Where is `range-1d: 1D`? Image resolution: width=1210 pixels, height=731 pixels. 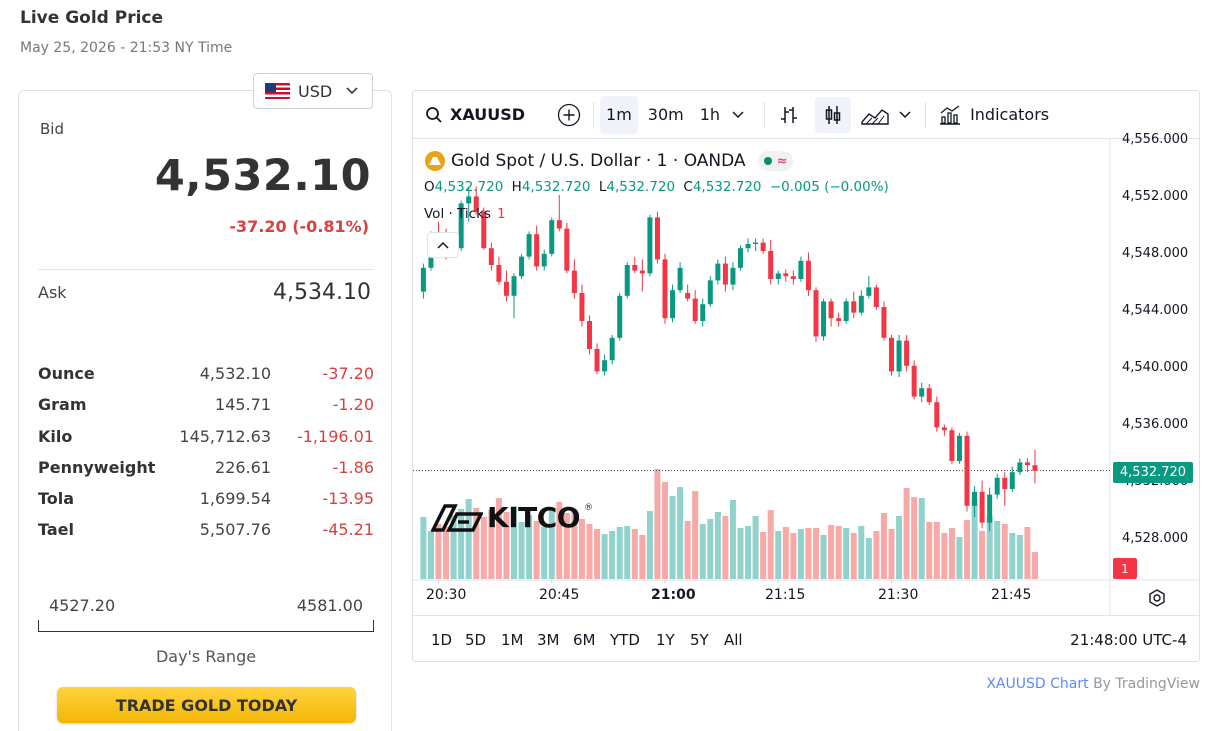 range-1d: 1D is located at coordinates (442, 640).